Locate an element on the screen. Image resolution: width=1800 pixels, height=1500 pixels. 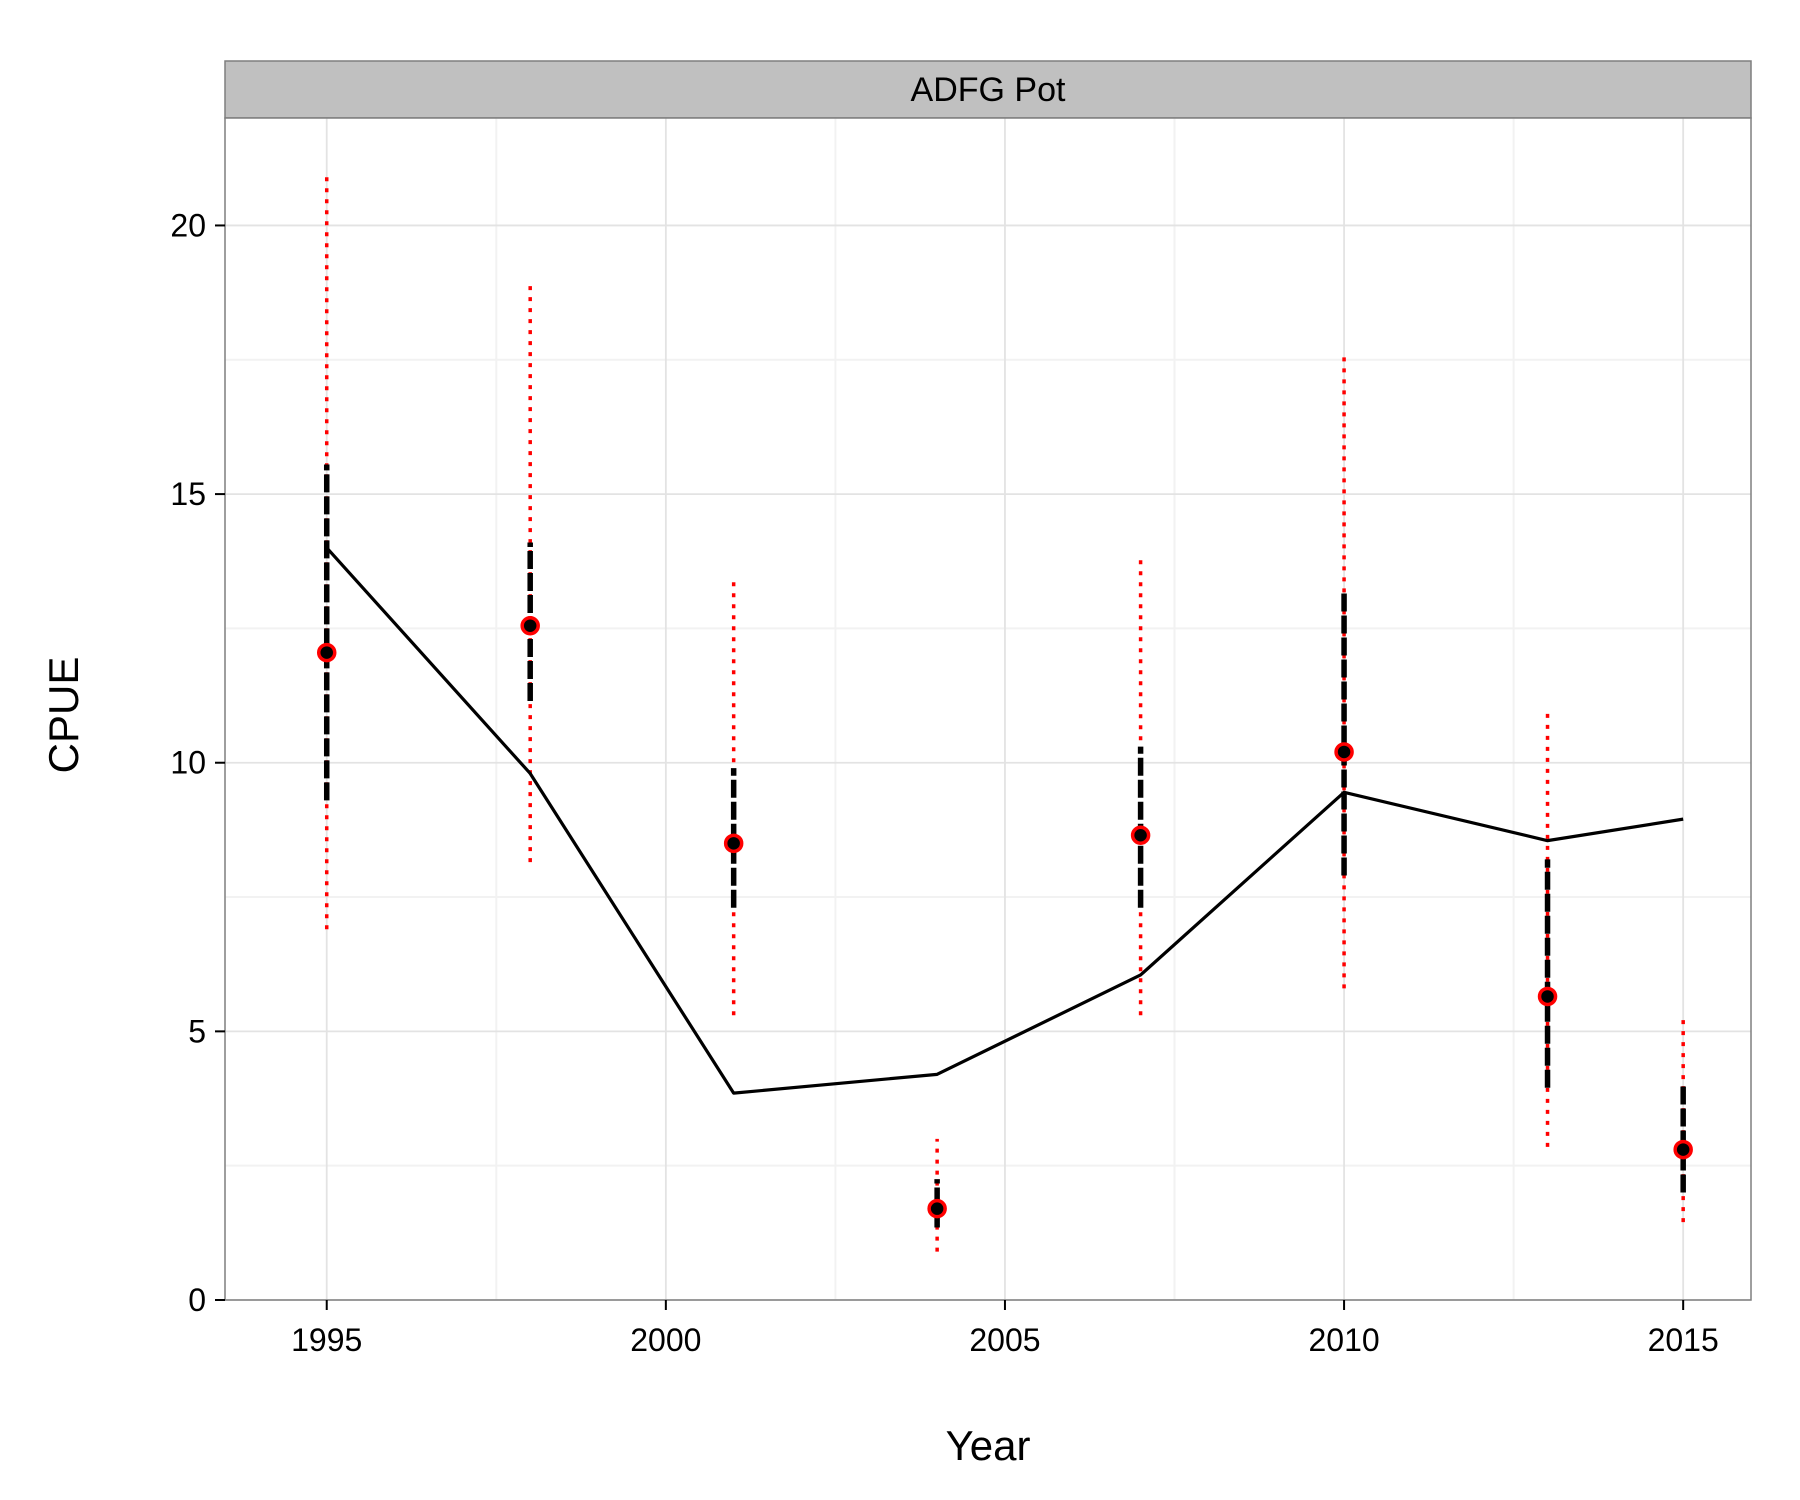
y-axis-title: CPUE is located at coordinates (63, 715).